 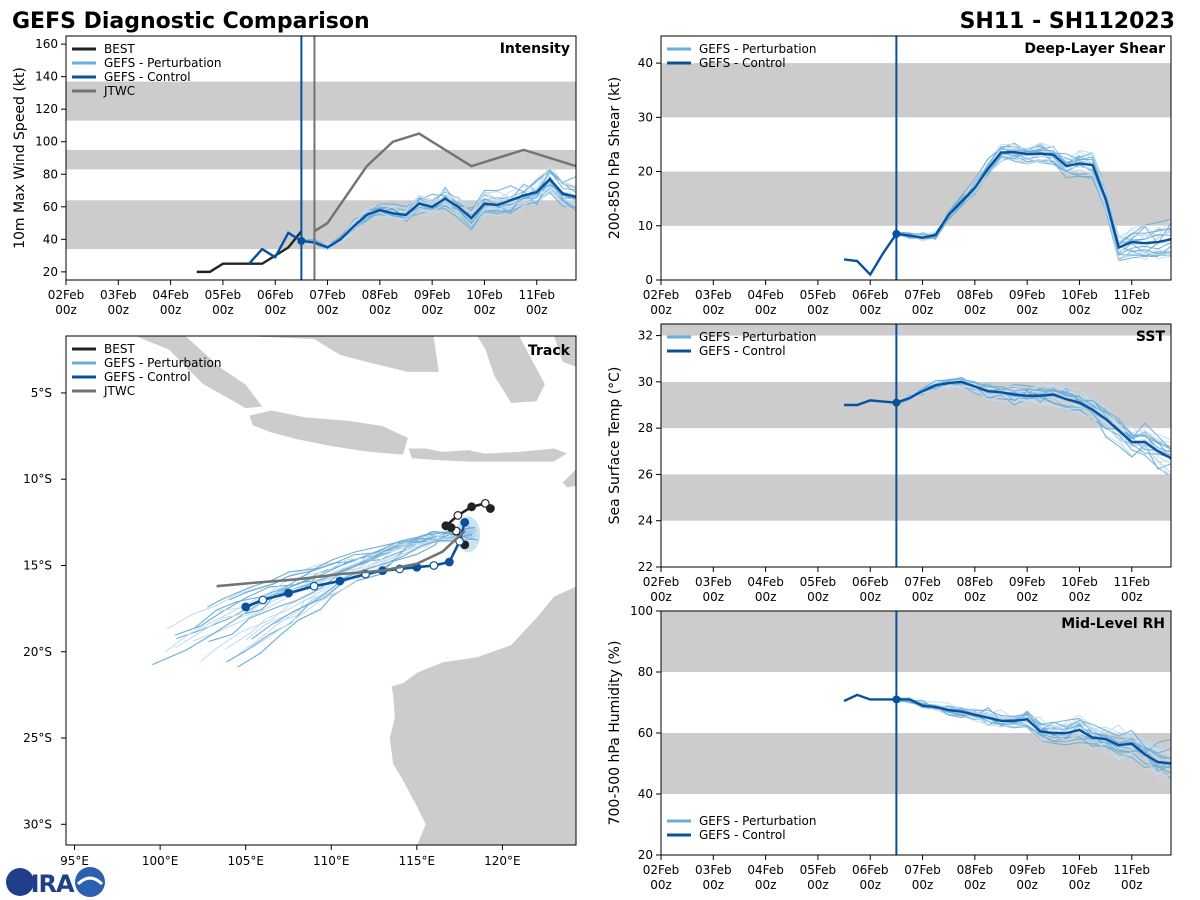 What do you see at coordinates (922, 295) in the screenshot?
I see `x-tick-label: 07Feb` at bounding box center [922, 295].